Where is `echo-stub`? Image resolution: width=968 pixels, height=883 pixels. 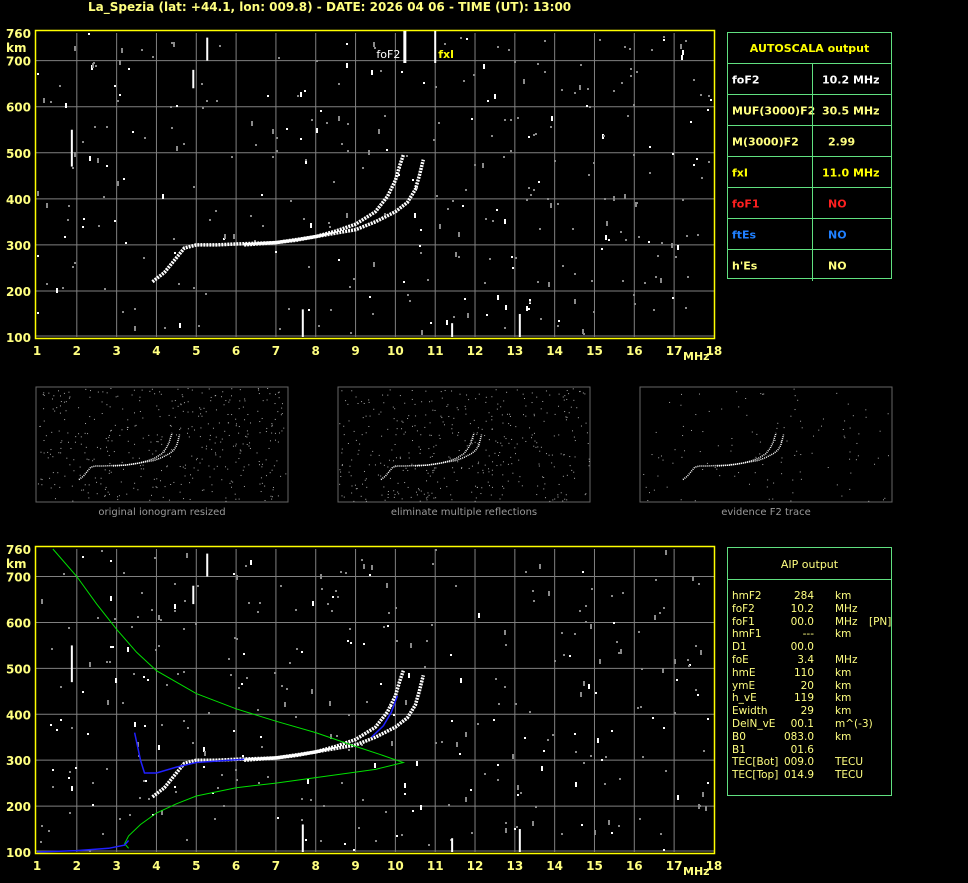 echo-stub is located at coordinates (193, 595).